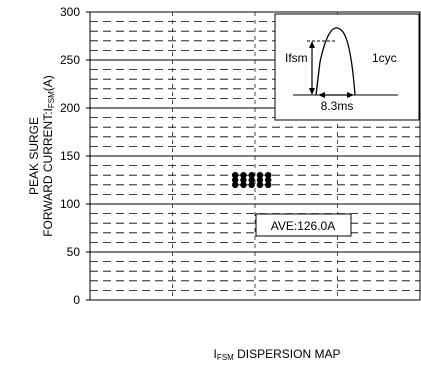 Image resolution: width=421 pixels, height=369 pixels. I want to click on inset-time-label: 8.3ms, so click(337, 106).